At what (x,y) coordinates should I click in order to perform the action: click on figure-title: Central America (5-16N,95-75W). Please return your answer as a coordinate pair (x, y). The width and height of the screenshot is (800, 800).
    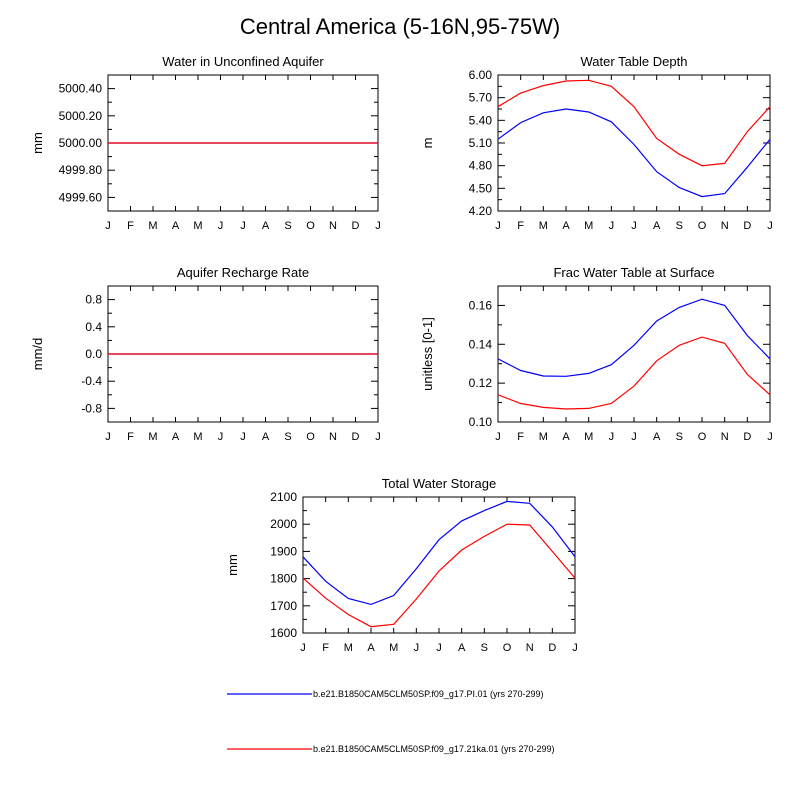
    Looking at the image, I should click on (400, 26).